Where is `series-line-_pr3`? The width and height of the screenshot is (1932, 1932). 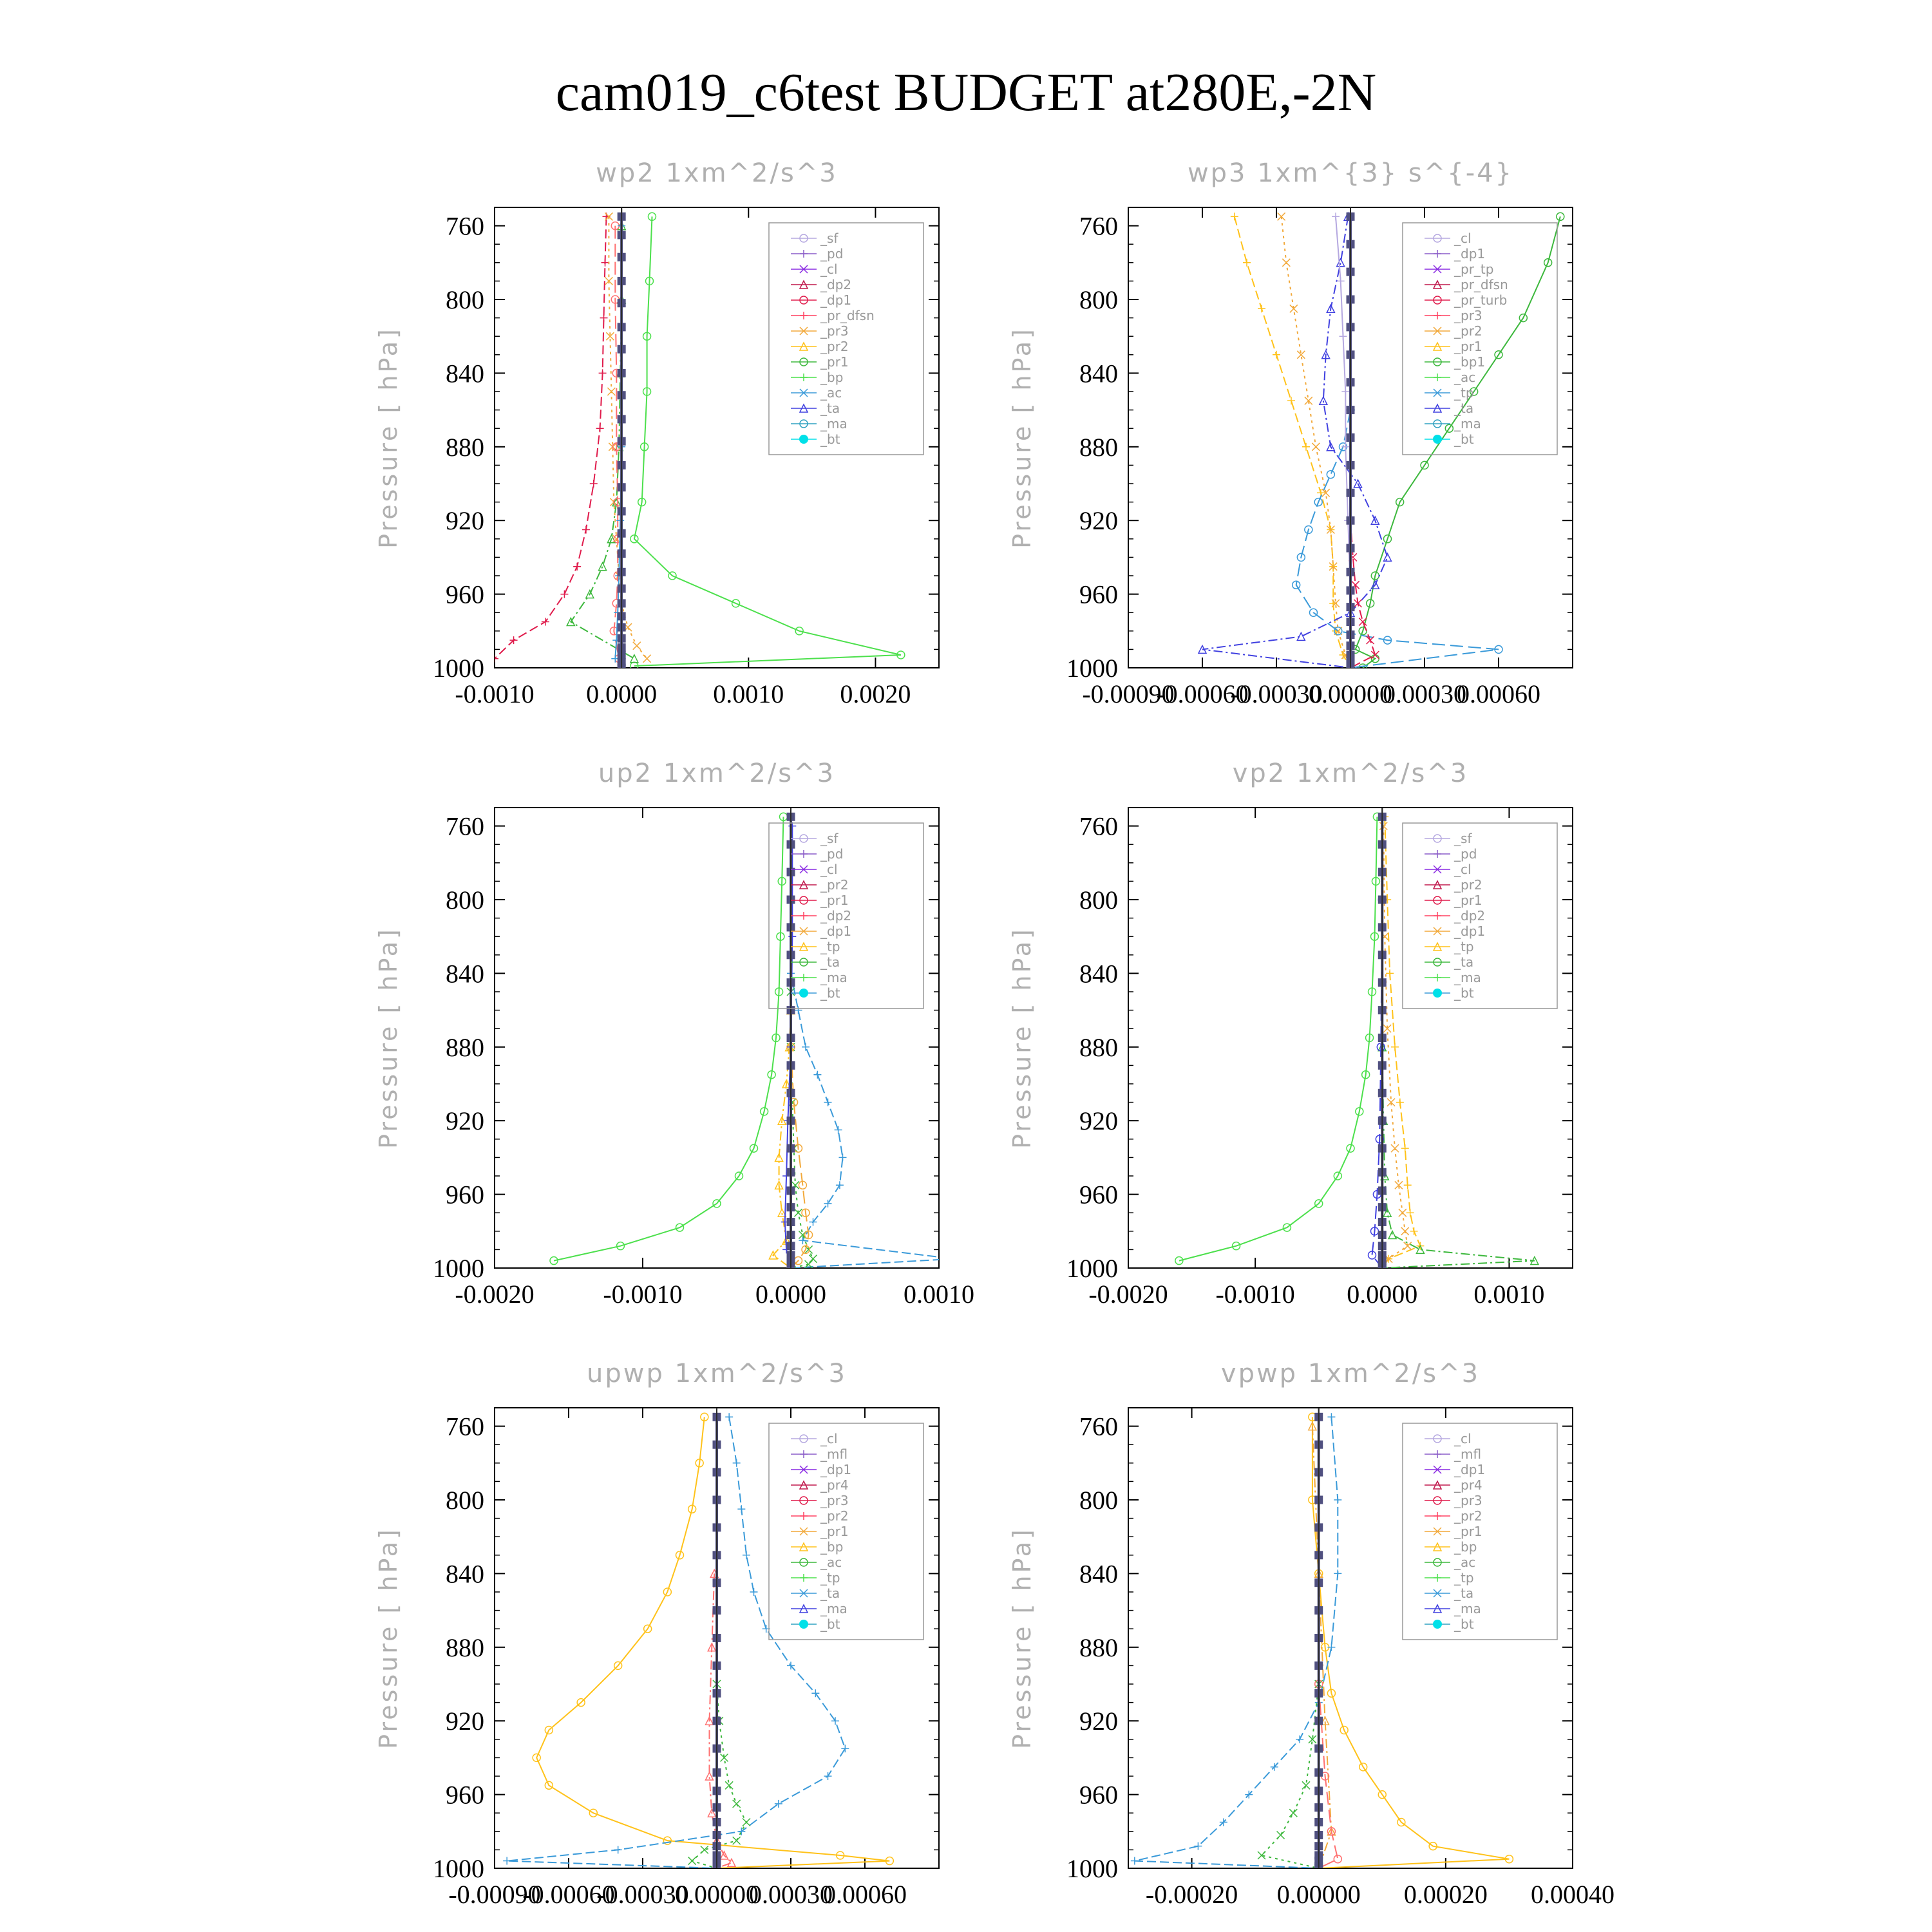 series-line-_pr3 is located at coordinates (1316, 442).